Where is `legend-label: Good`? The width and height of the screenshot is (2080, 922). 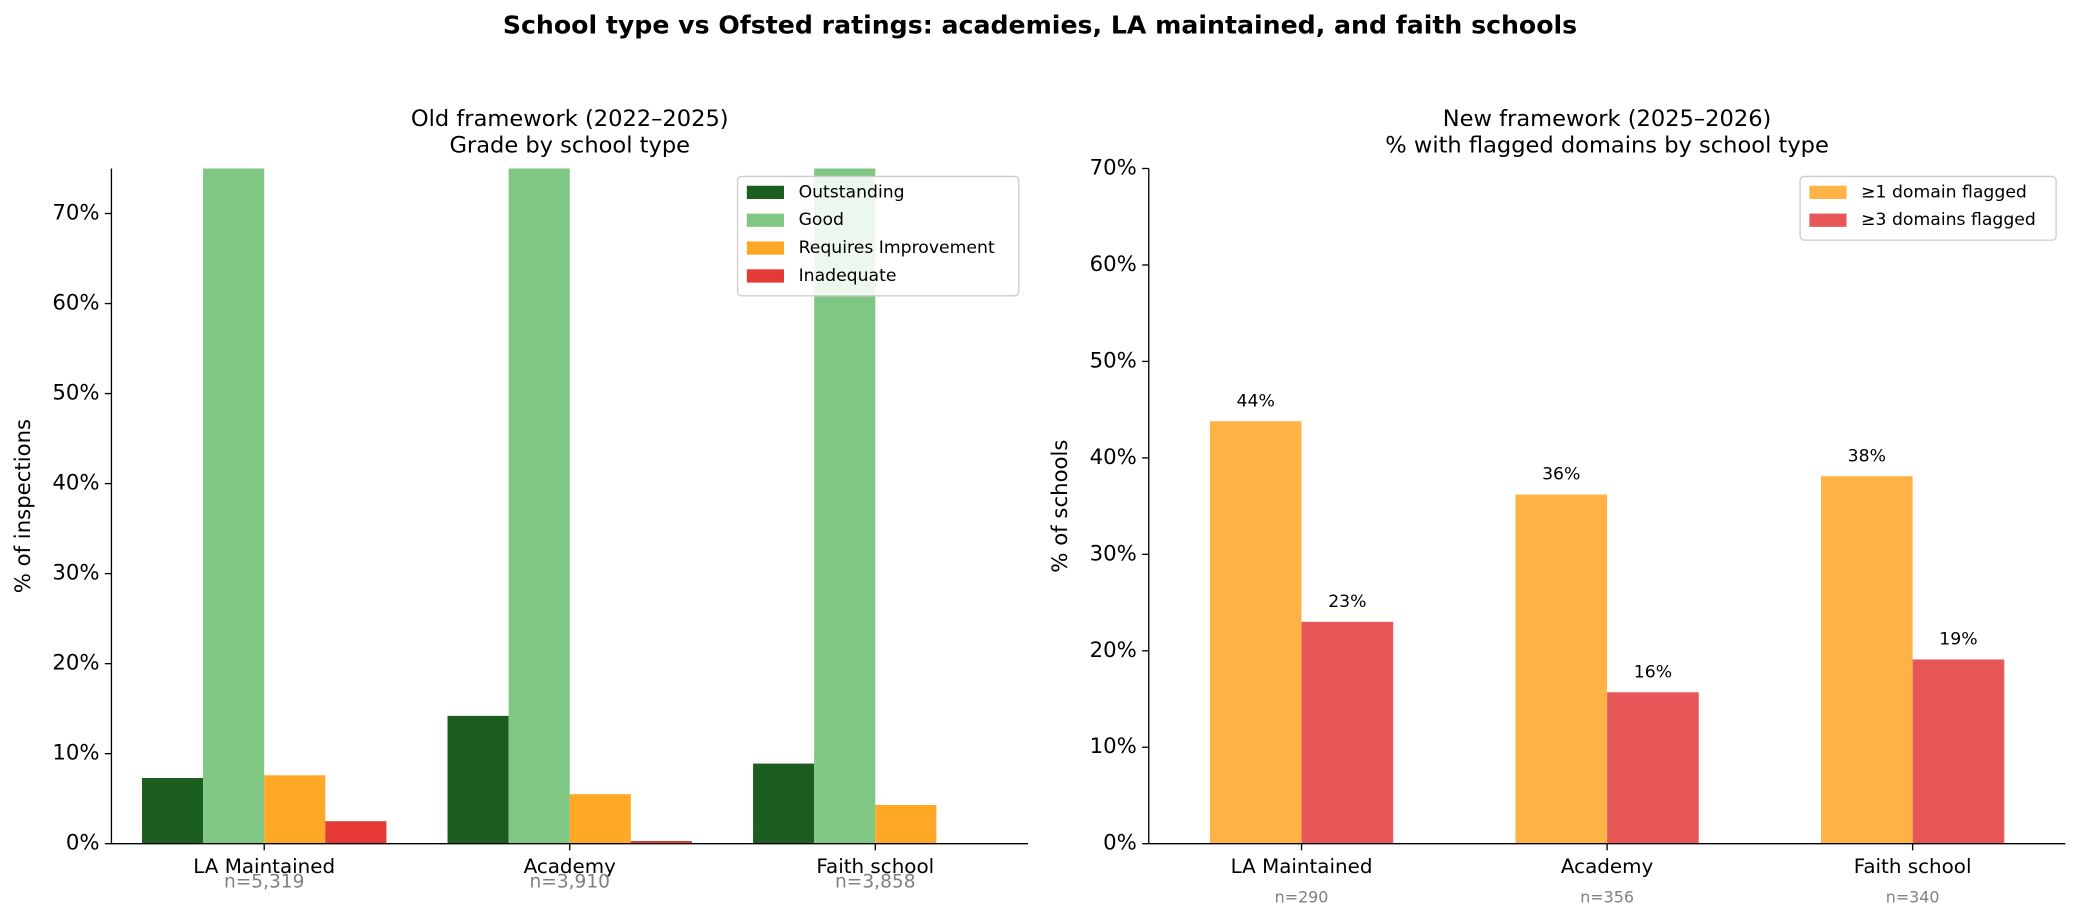
legend-label: Good is located at coordinates (821, 220).